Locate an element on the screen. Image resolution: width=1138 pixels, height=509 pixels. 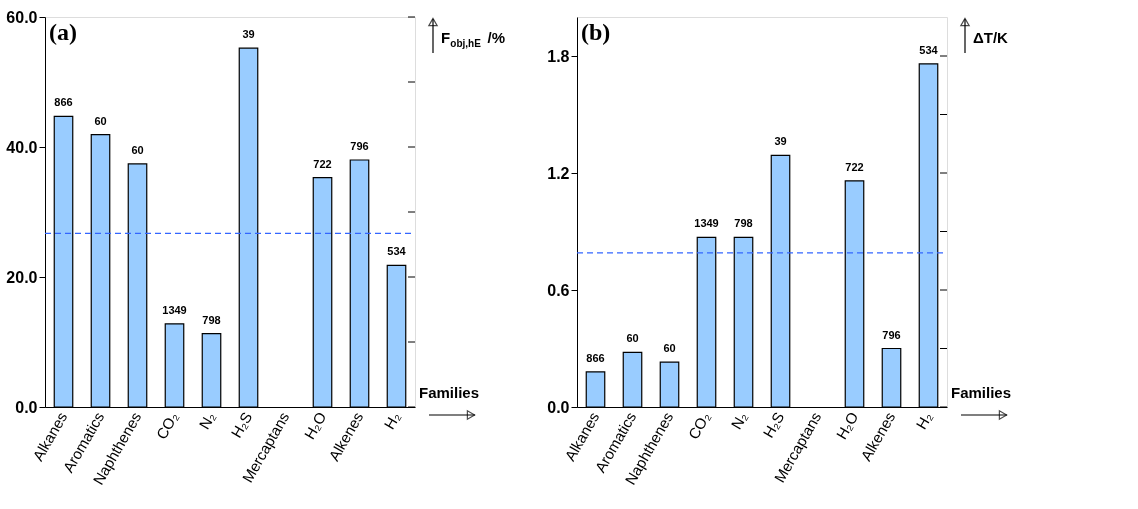
y-tick-label: 1.2 is located at coordinates (558, 173).